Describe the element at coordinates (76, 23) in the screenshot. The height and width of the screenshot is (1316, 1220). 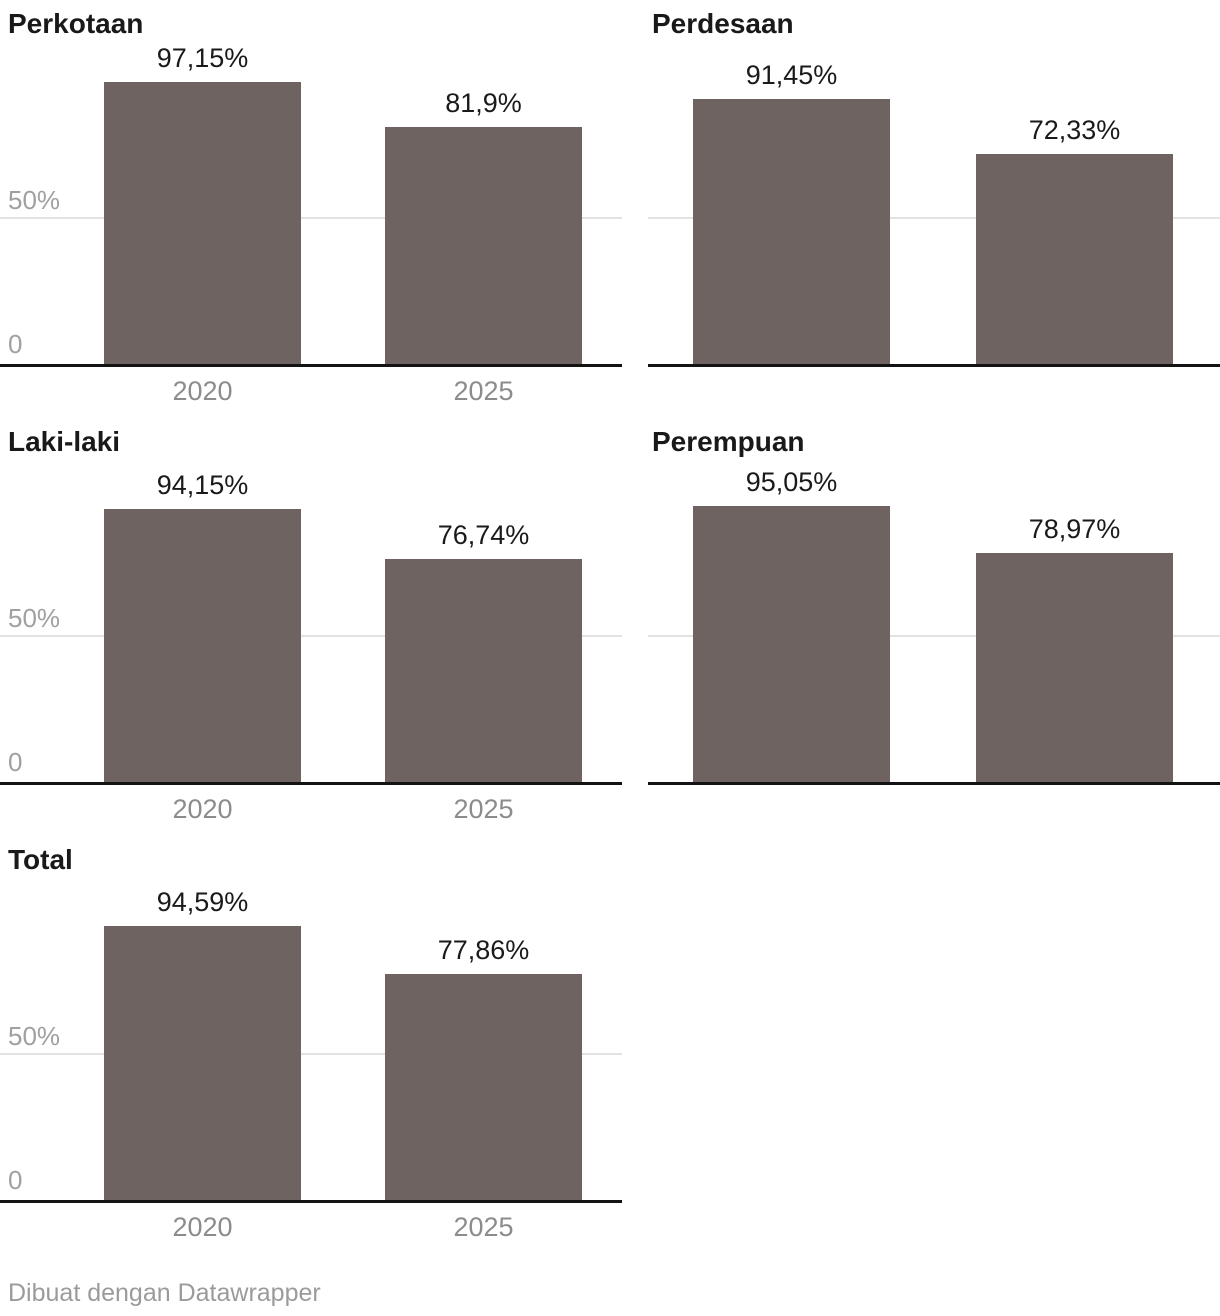
I see `panel-title: Perkotaan` at that location.